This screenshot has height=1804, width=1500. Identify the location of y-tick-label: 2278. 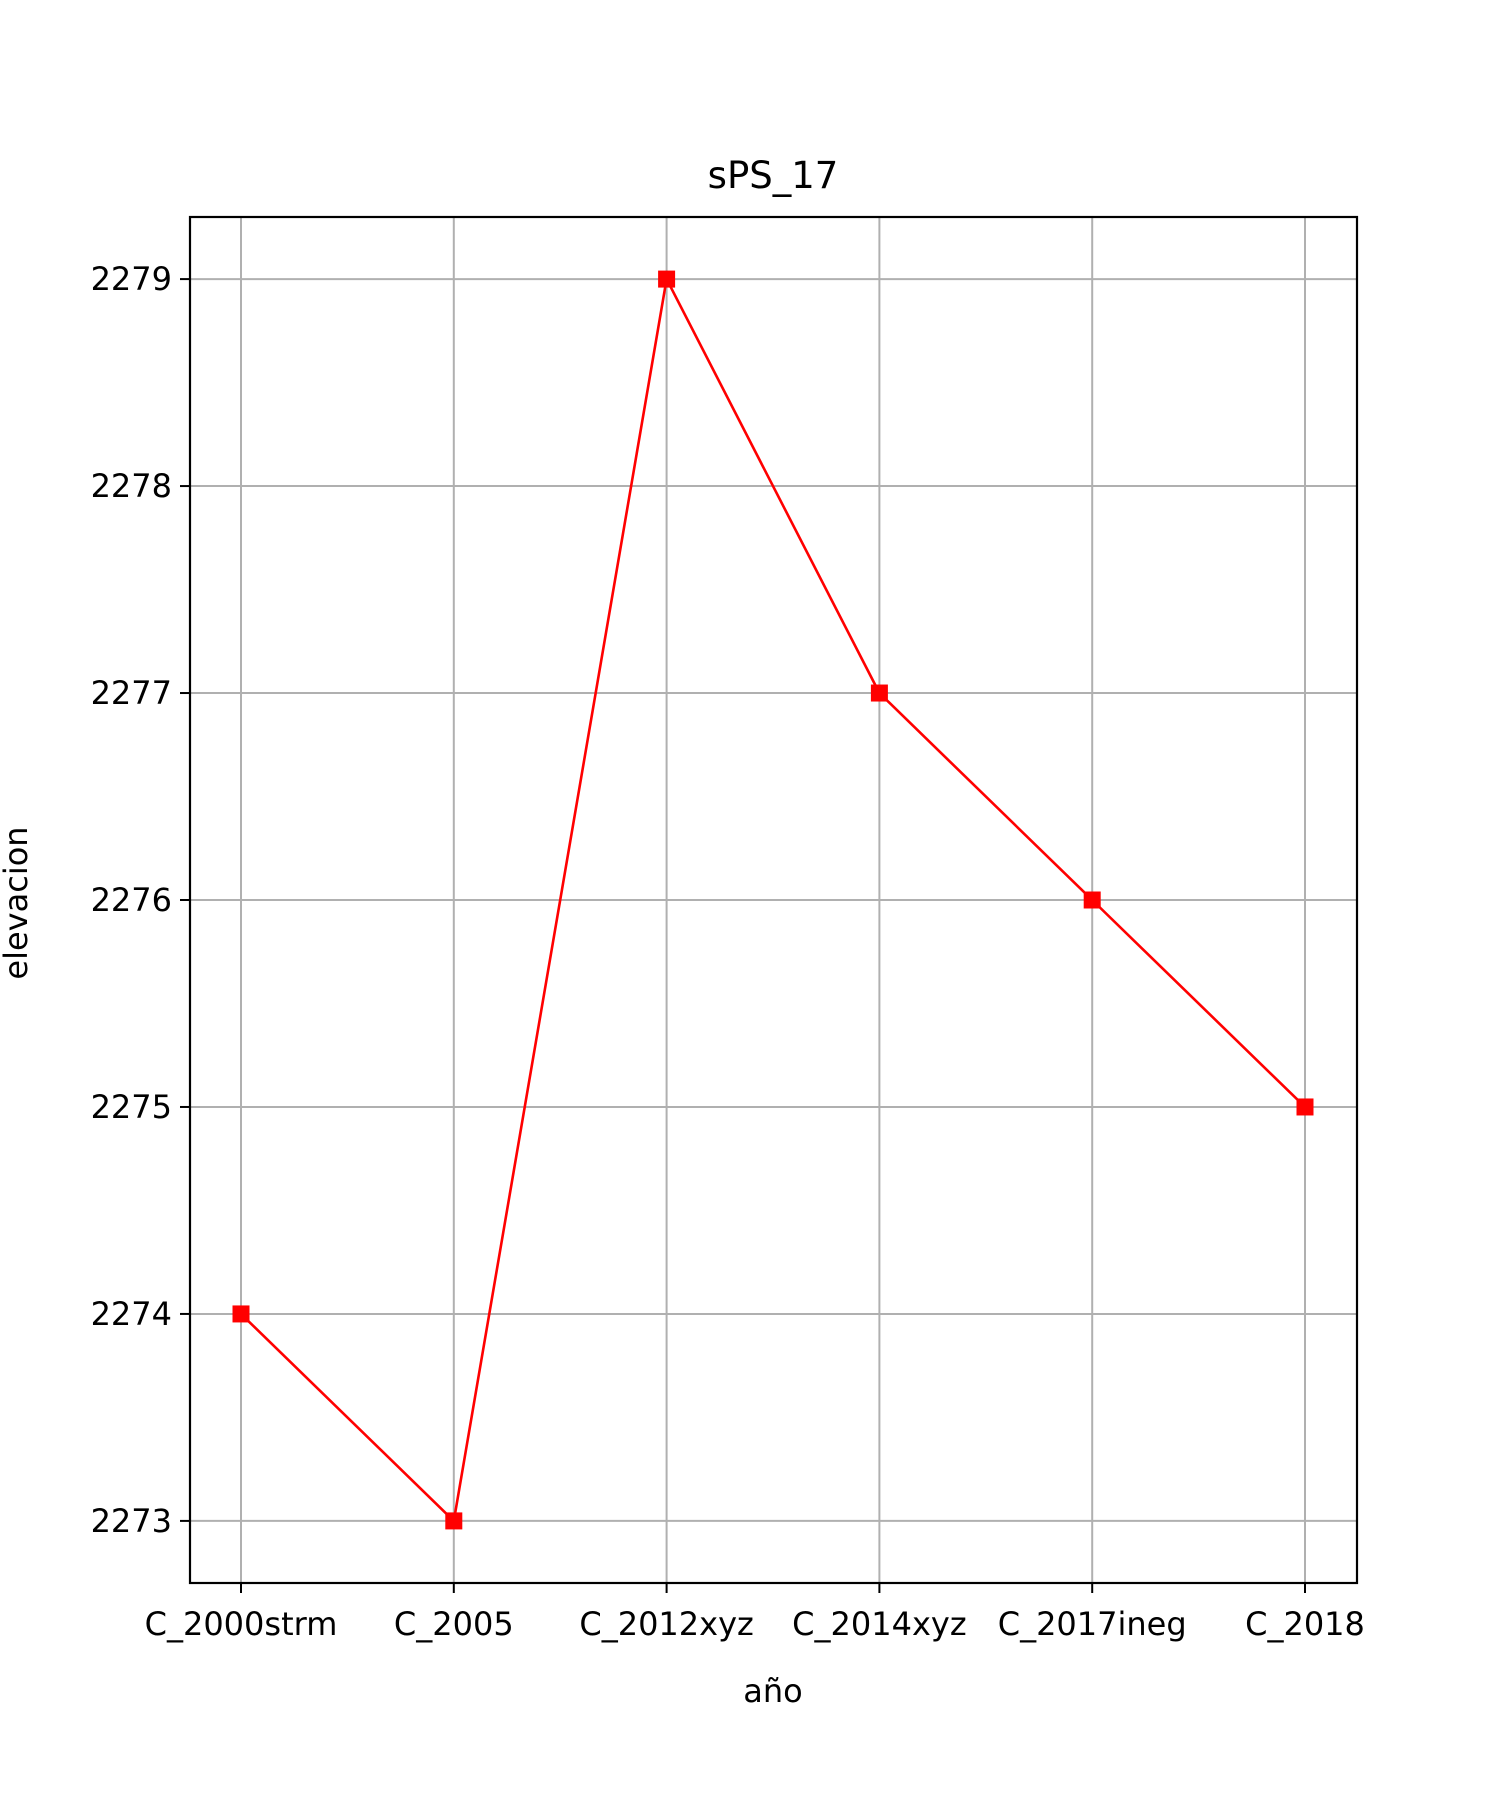
(131, 486).